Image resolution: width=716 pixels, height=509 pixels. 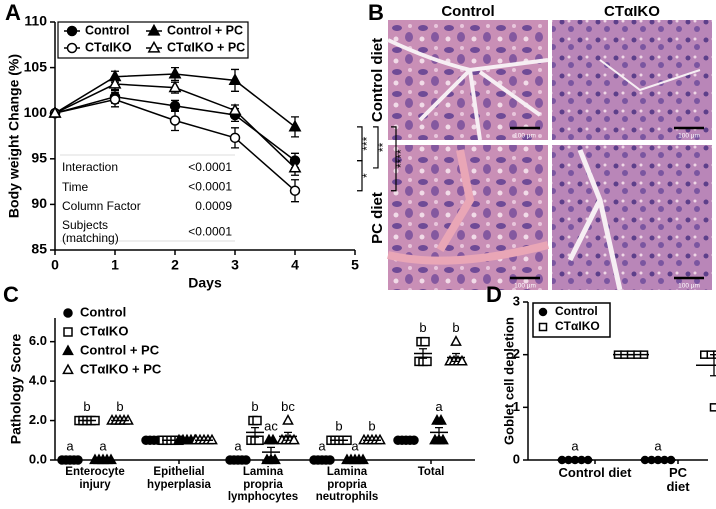 I want to click on y-tick-label: 105, so click(x=36, y=66).